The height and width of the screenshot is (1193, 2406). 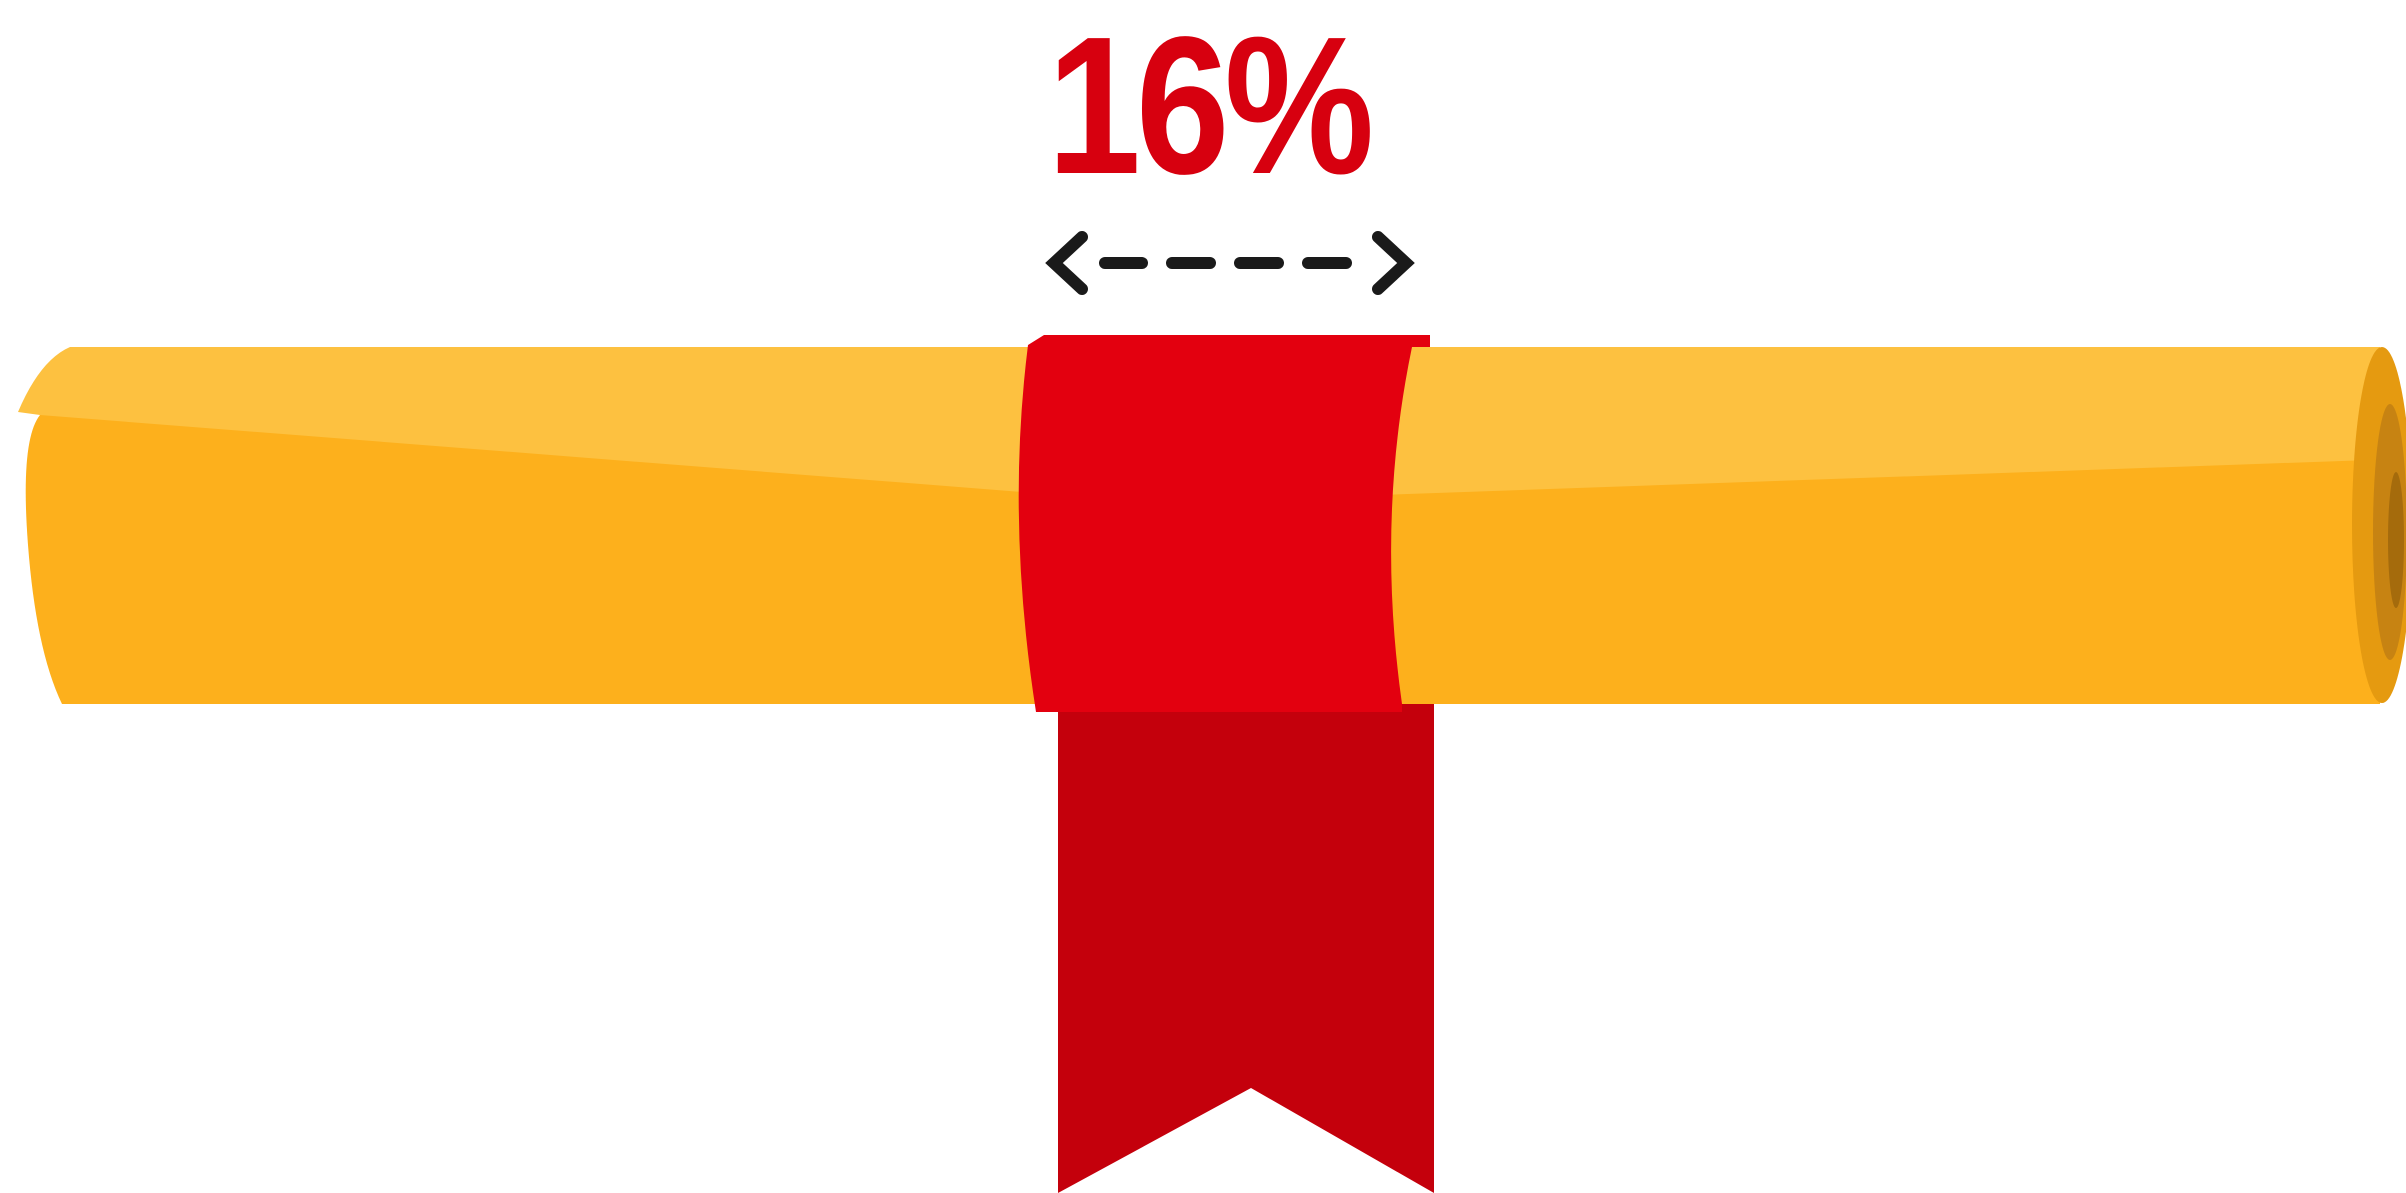 I want to click on scroll-left-flap, so click(x=526, y=420).